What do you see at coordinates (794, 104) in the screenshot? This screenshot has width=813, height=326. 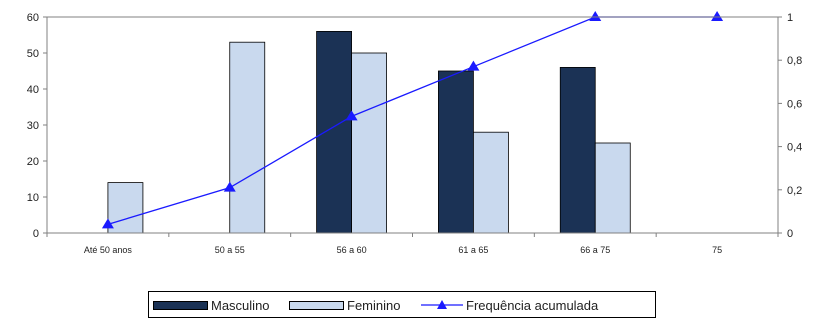 I see `y-right-tick-label: 0,6` at bounding box center [794, 104].